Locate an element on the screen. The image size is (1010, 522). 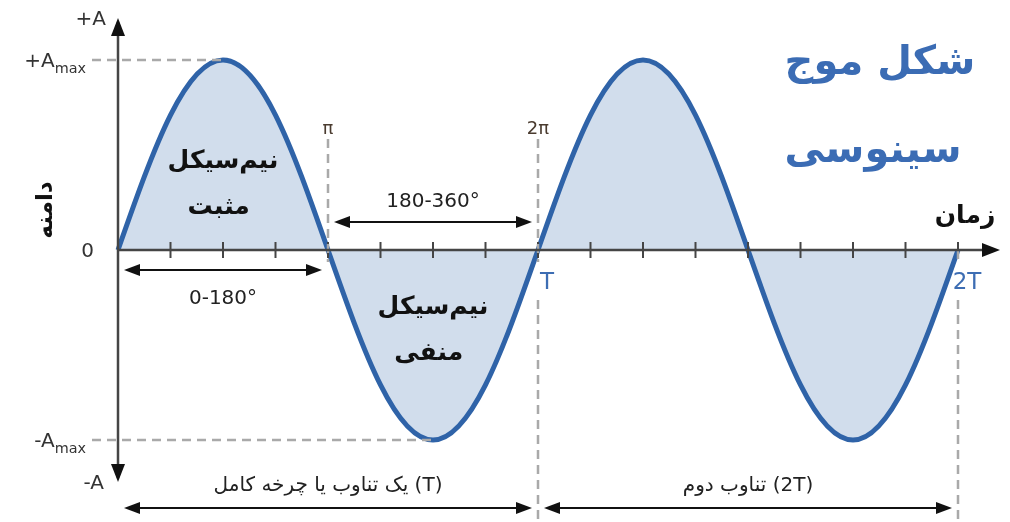
x-axis-title: زمان is located at coordinates (965, 214).